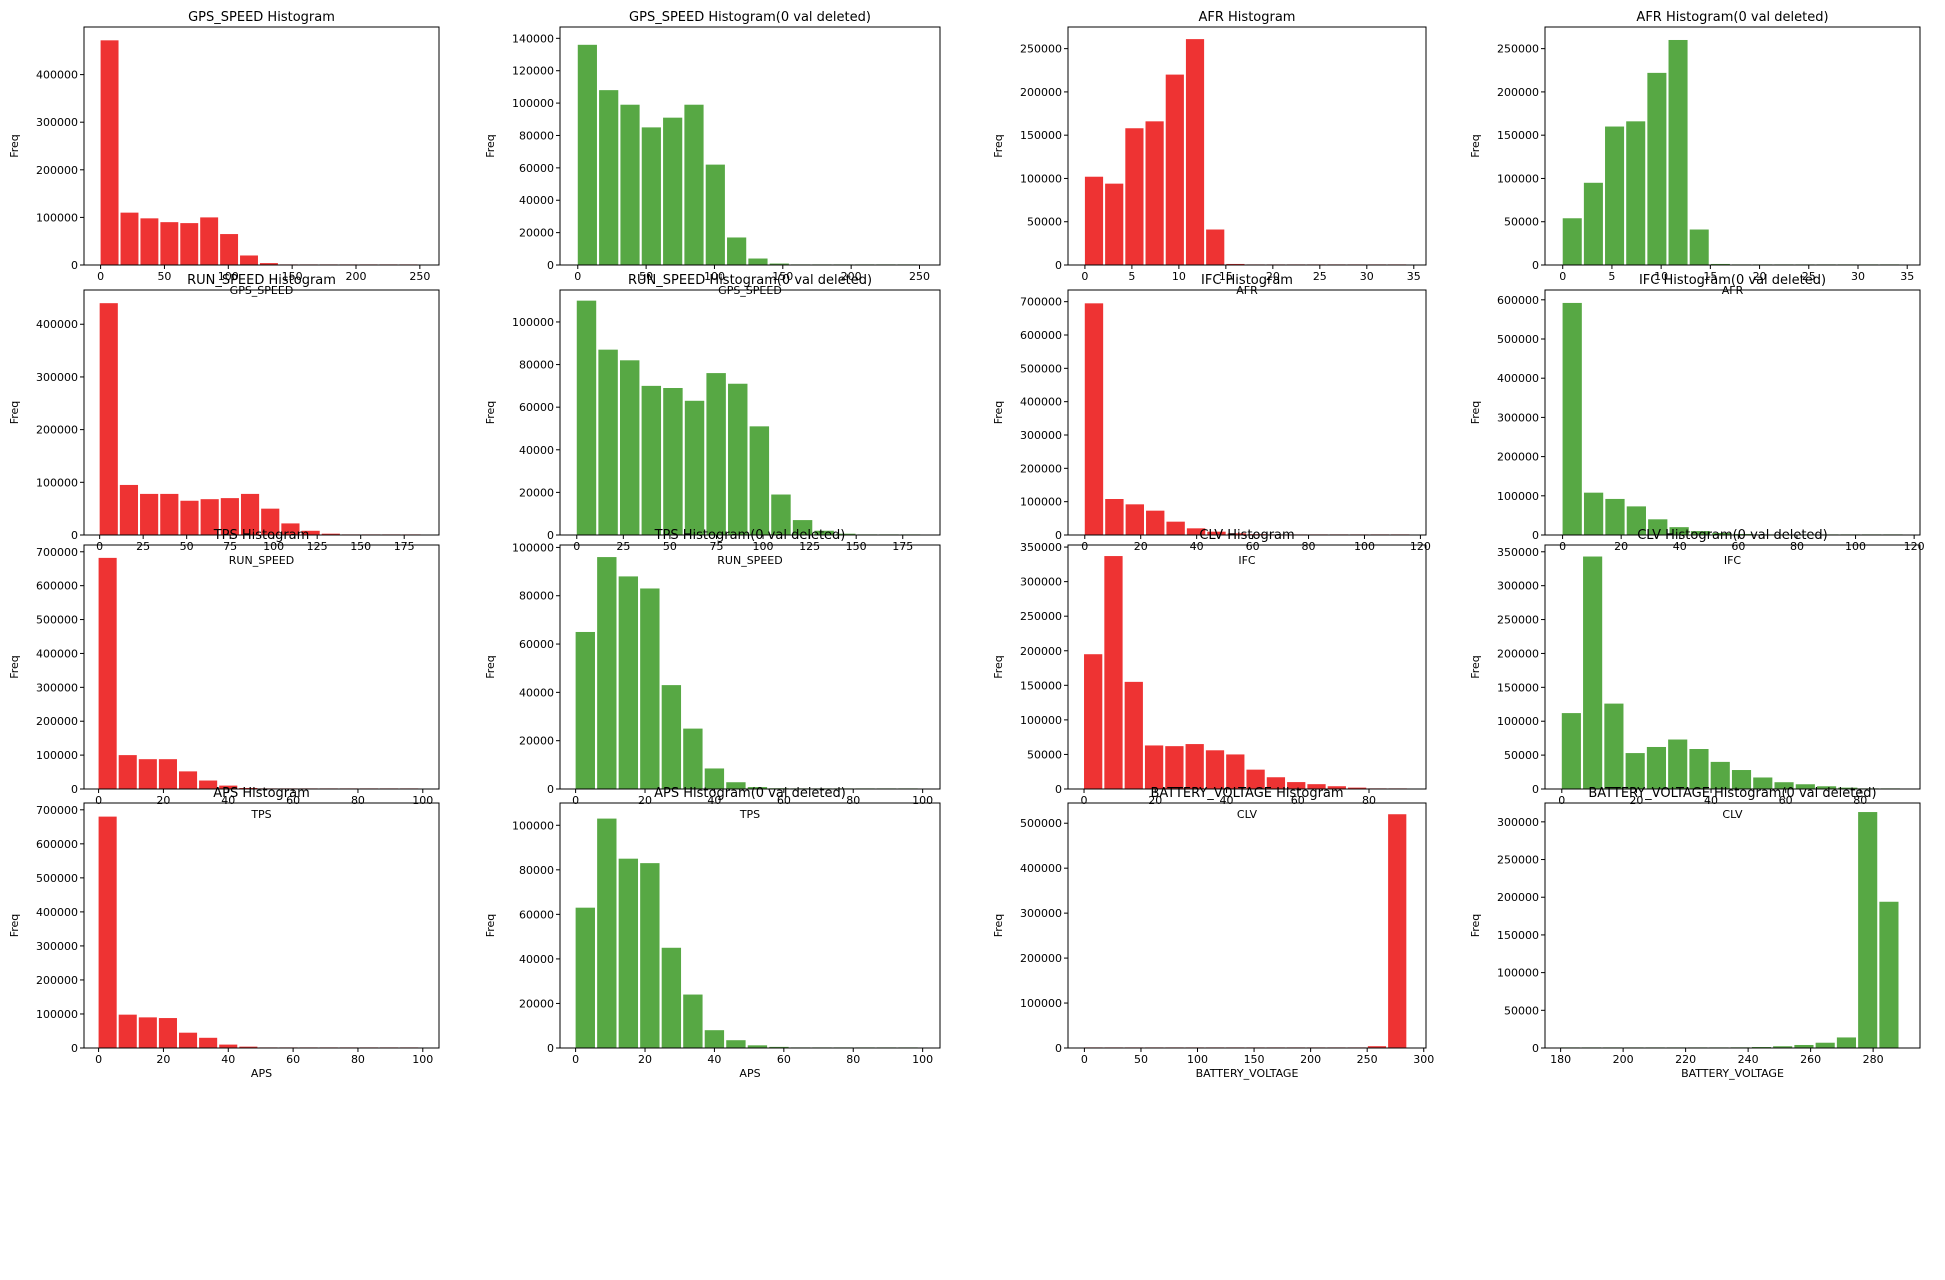 This screenshot has width=1945, height=1280. I want to click on x-tick-label: 35, so click(1414, 276).